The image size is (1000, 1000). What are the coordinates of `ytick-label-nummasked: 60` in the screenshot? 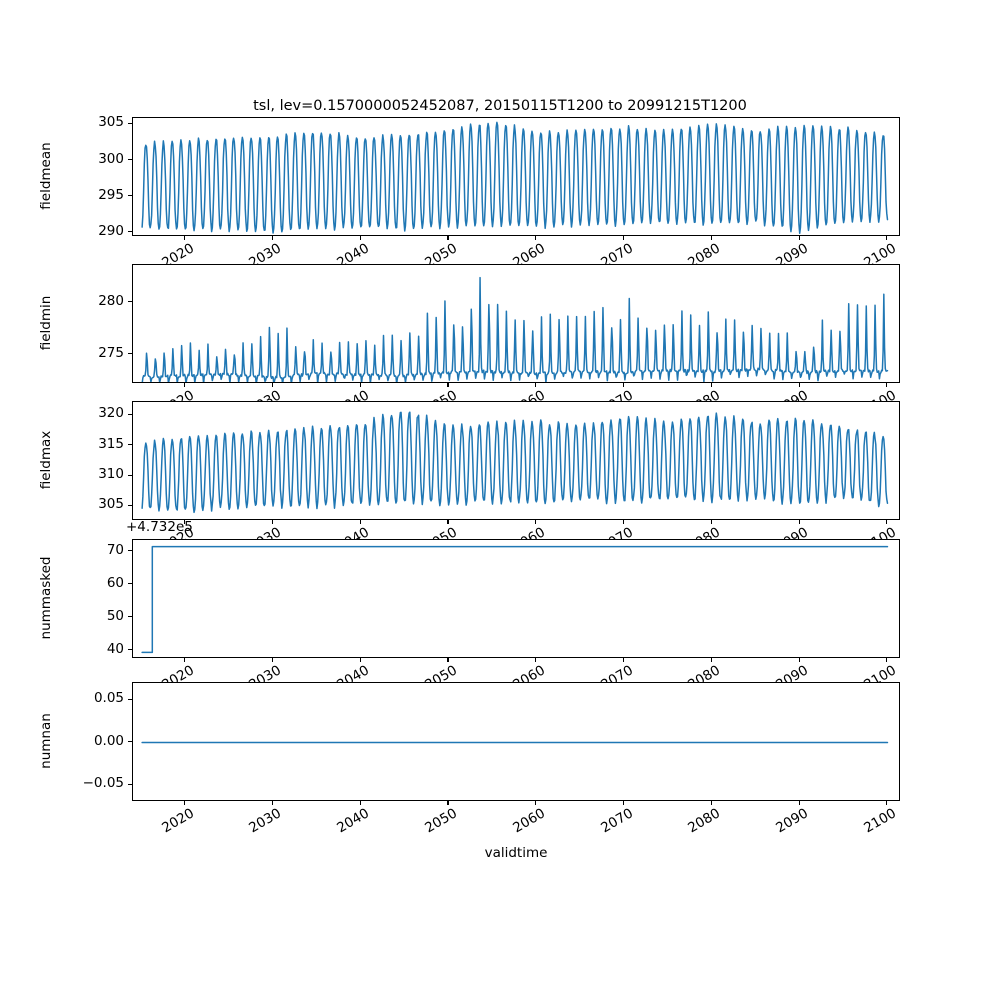 It's located at (115, 582).